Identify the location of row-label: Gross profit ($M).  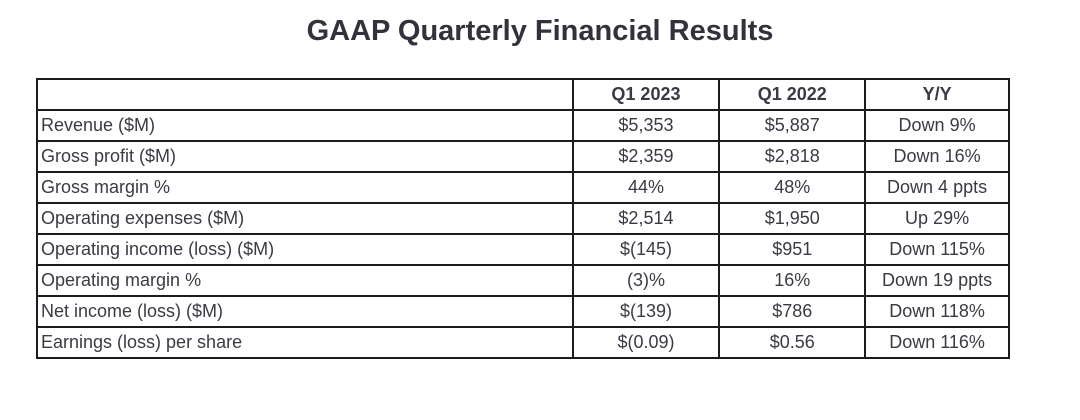
(305, 156).